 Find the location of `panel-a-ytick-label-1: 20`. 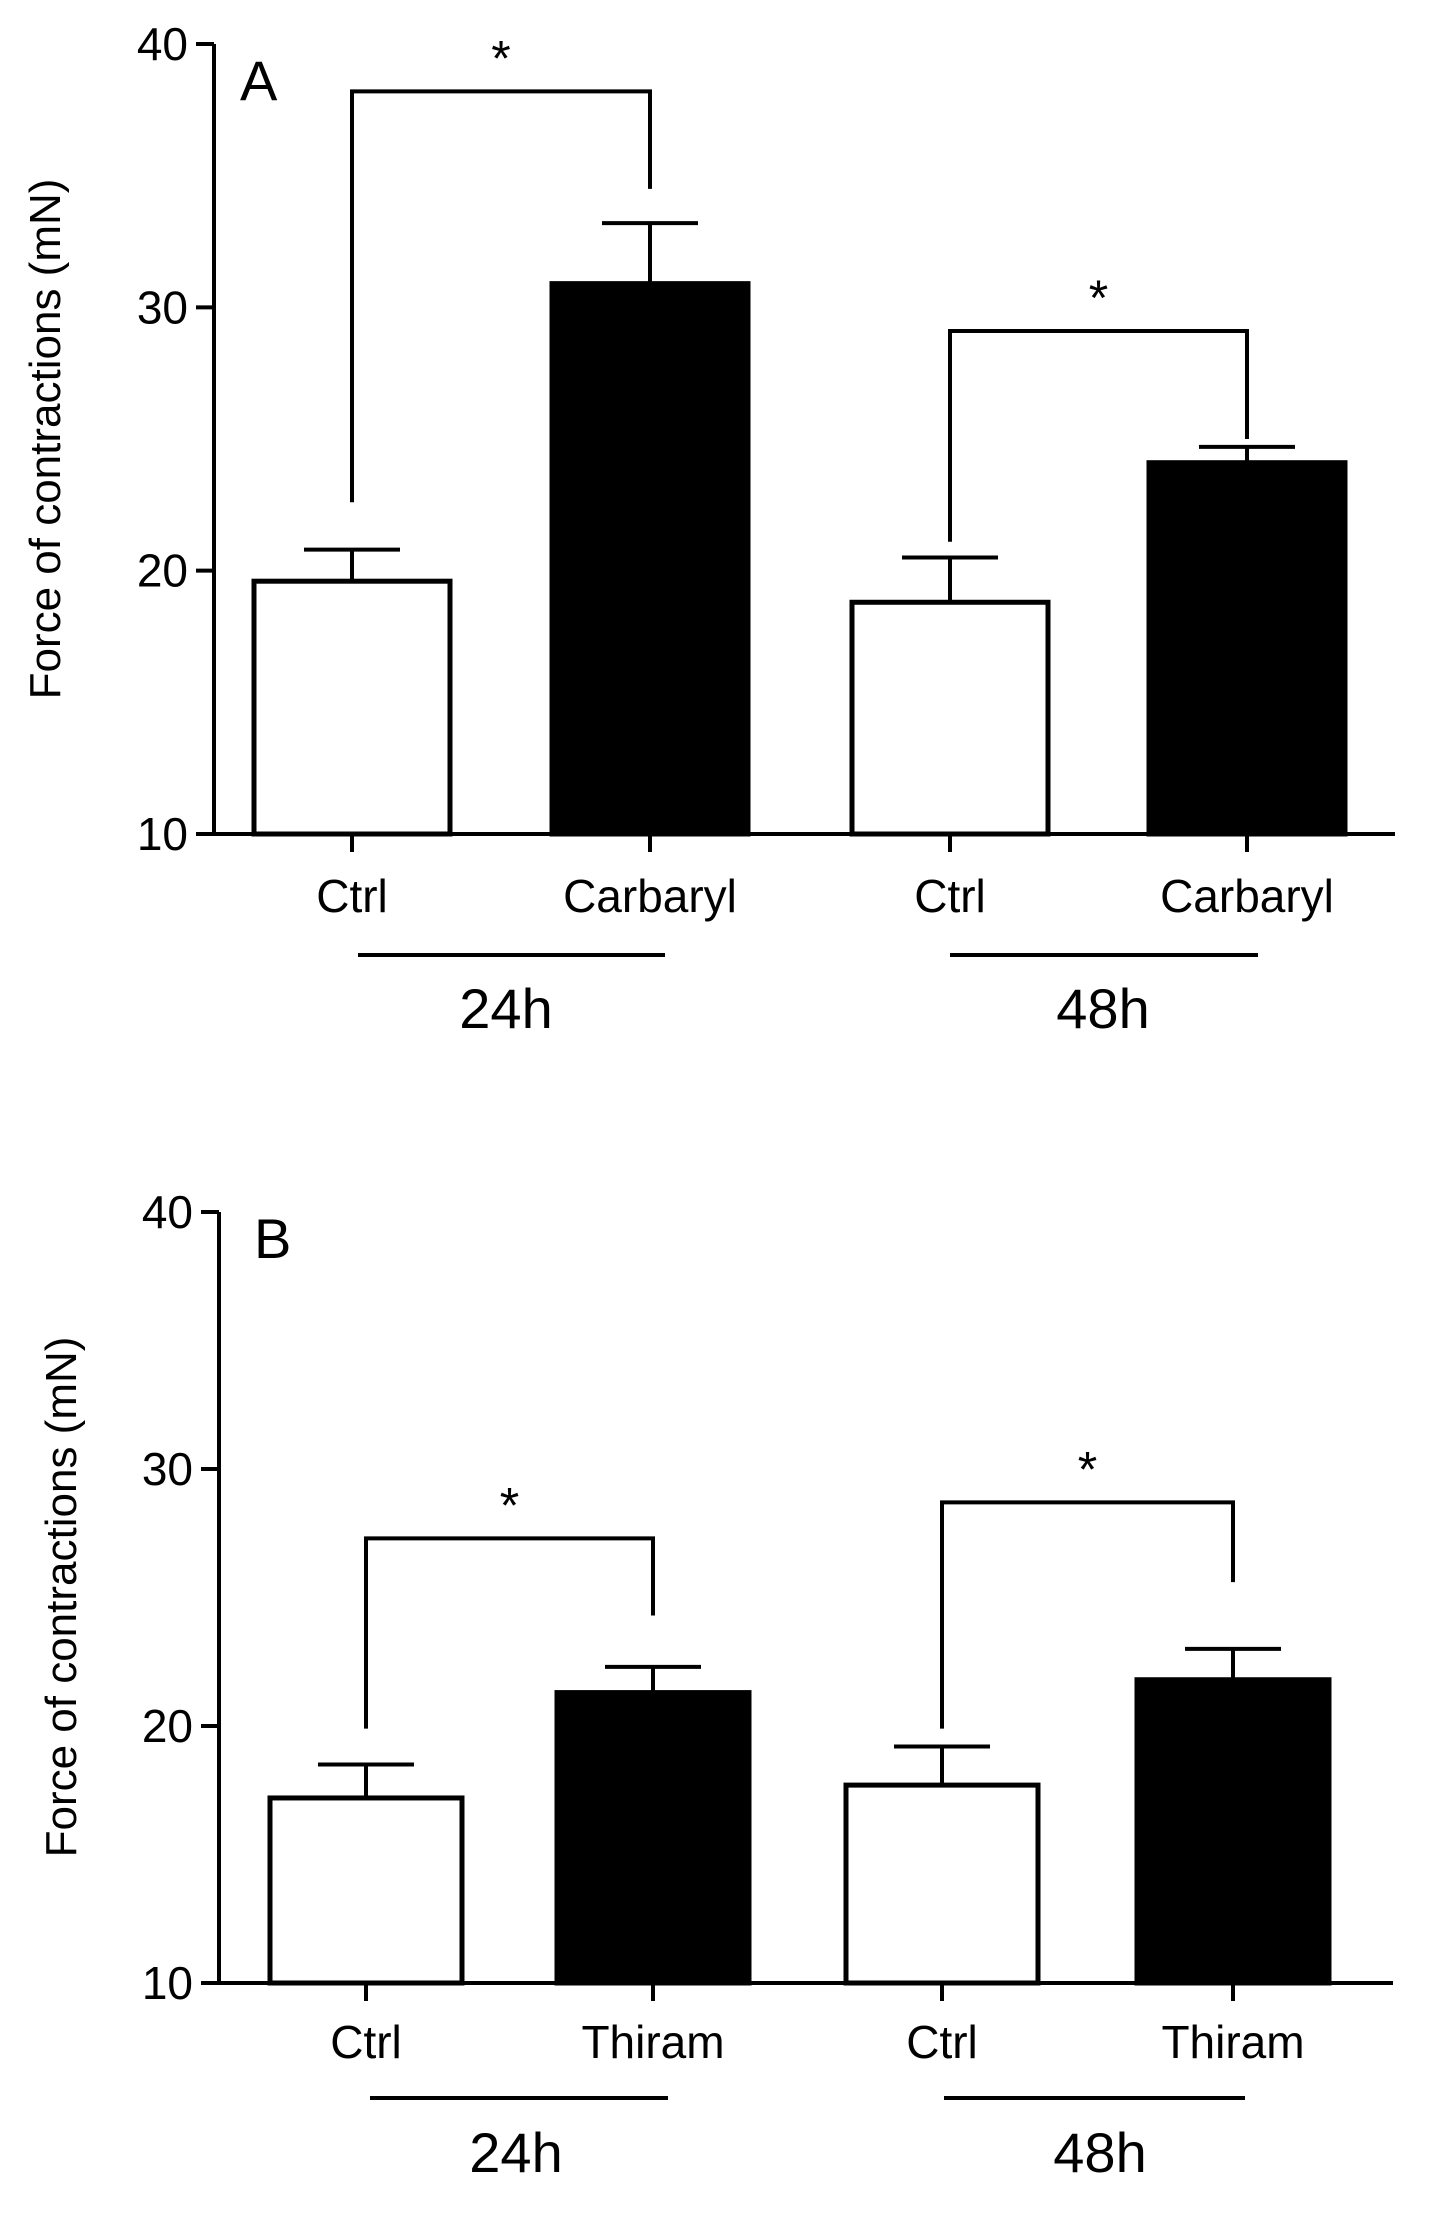

panel-a-ytick-label-1: 20 is located at coordinates (162, 571).